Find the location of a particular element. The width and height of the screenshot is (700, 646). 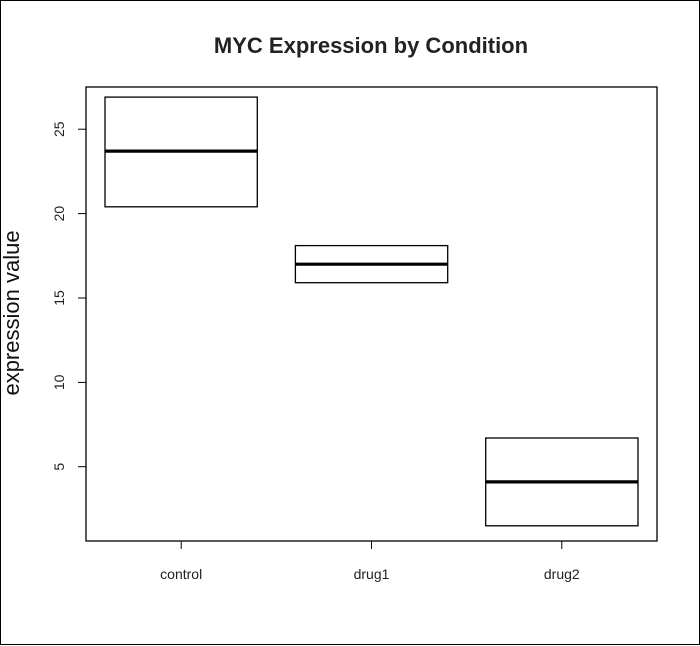

x-axis: control drug1 drug2 is located at coordinates (370, 561).